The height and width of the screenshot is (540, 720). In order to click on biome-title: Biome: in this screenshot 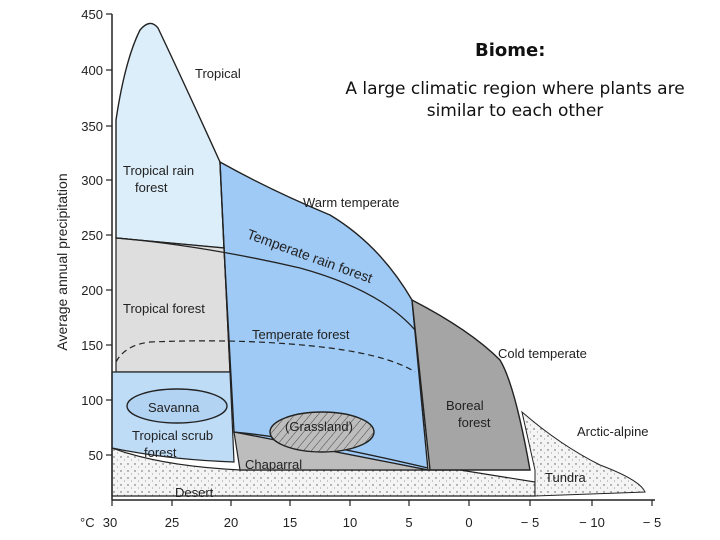, I will do `click(510, 50)`.